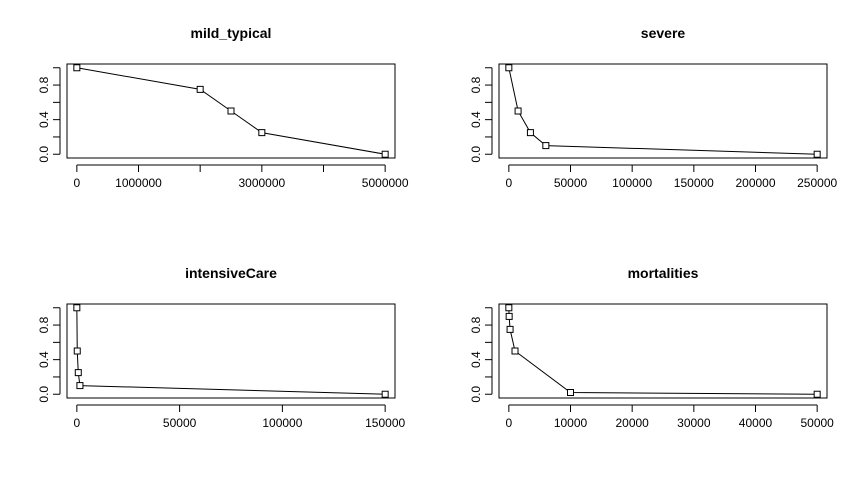 The width and height of the screenshot is (864, 480). Describe the element at coordinates (138, 183) in the screenshot. I see `x-tick-label: 1000000` at that location.